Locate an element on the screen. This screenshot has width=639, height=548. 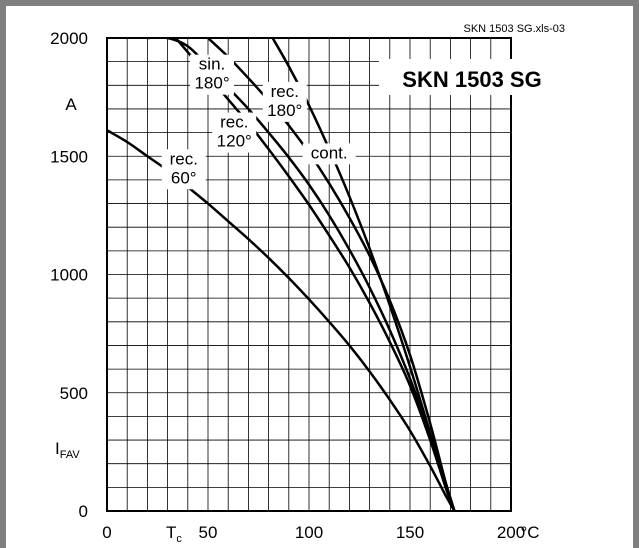
x-tick-label: 0 is located at coordinates (106, 532).